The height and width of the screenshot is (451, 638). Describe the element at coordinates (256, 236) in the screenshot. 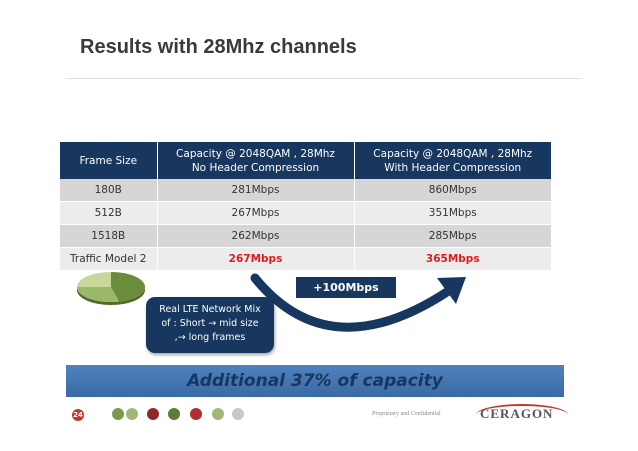

I see `no-compression-cell: 262Mbps` at that location.